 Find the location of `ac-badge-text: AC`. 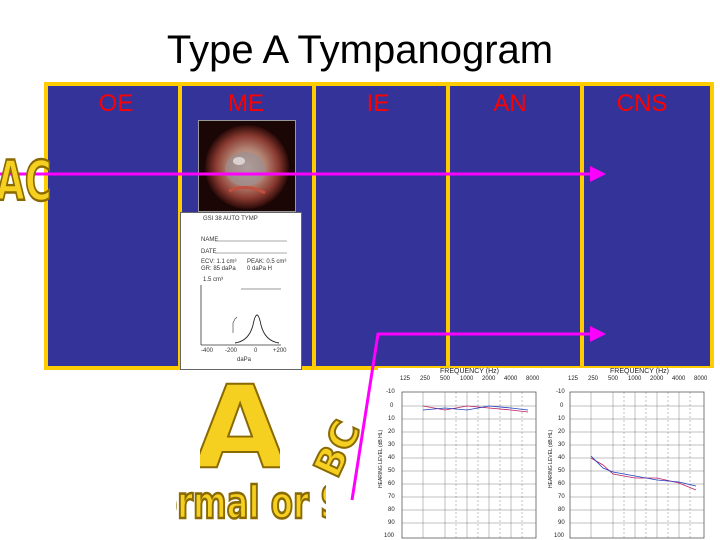

ac-badge-text: AC is located at coordinates (25, 179).